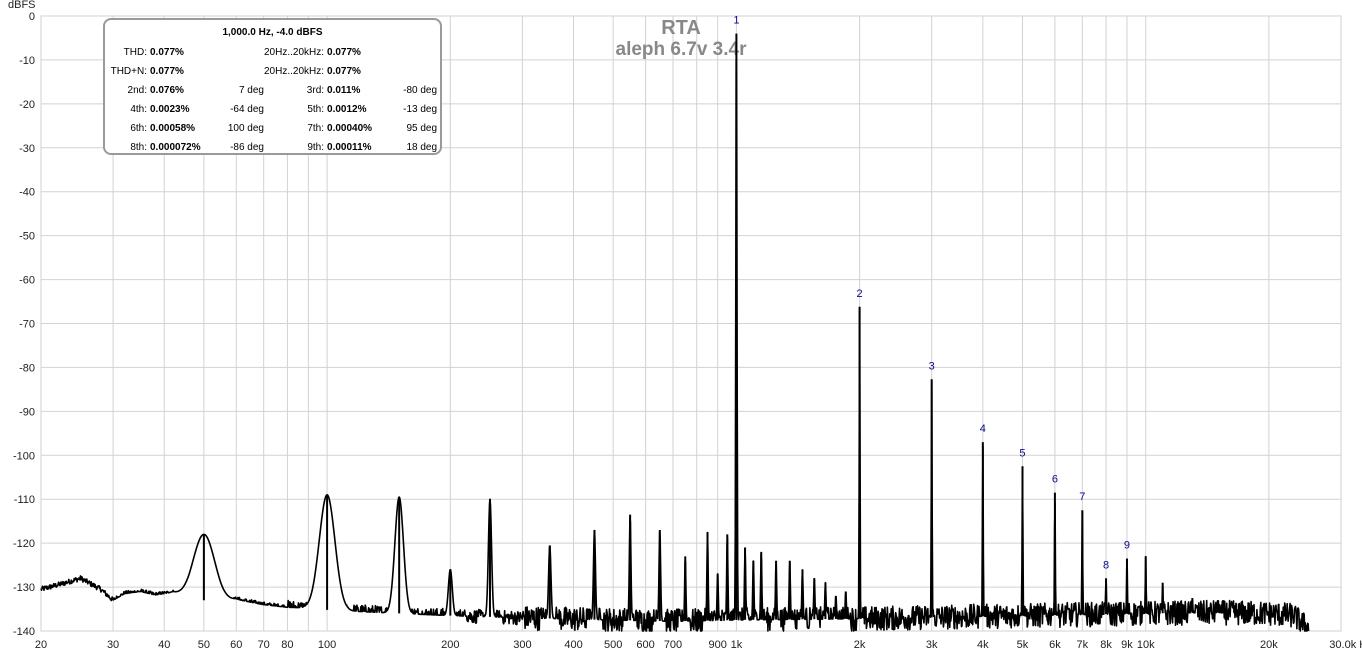 Image resolution: width=1362 pixels, height=653 pixels. I want to click on info-value: 0.011%, so click(344, 90).